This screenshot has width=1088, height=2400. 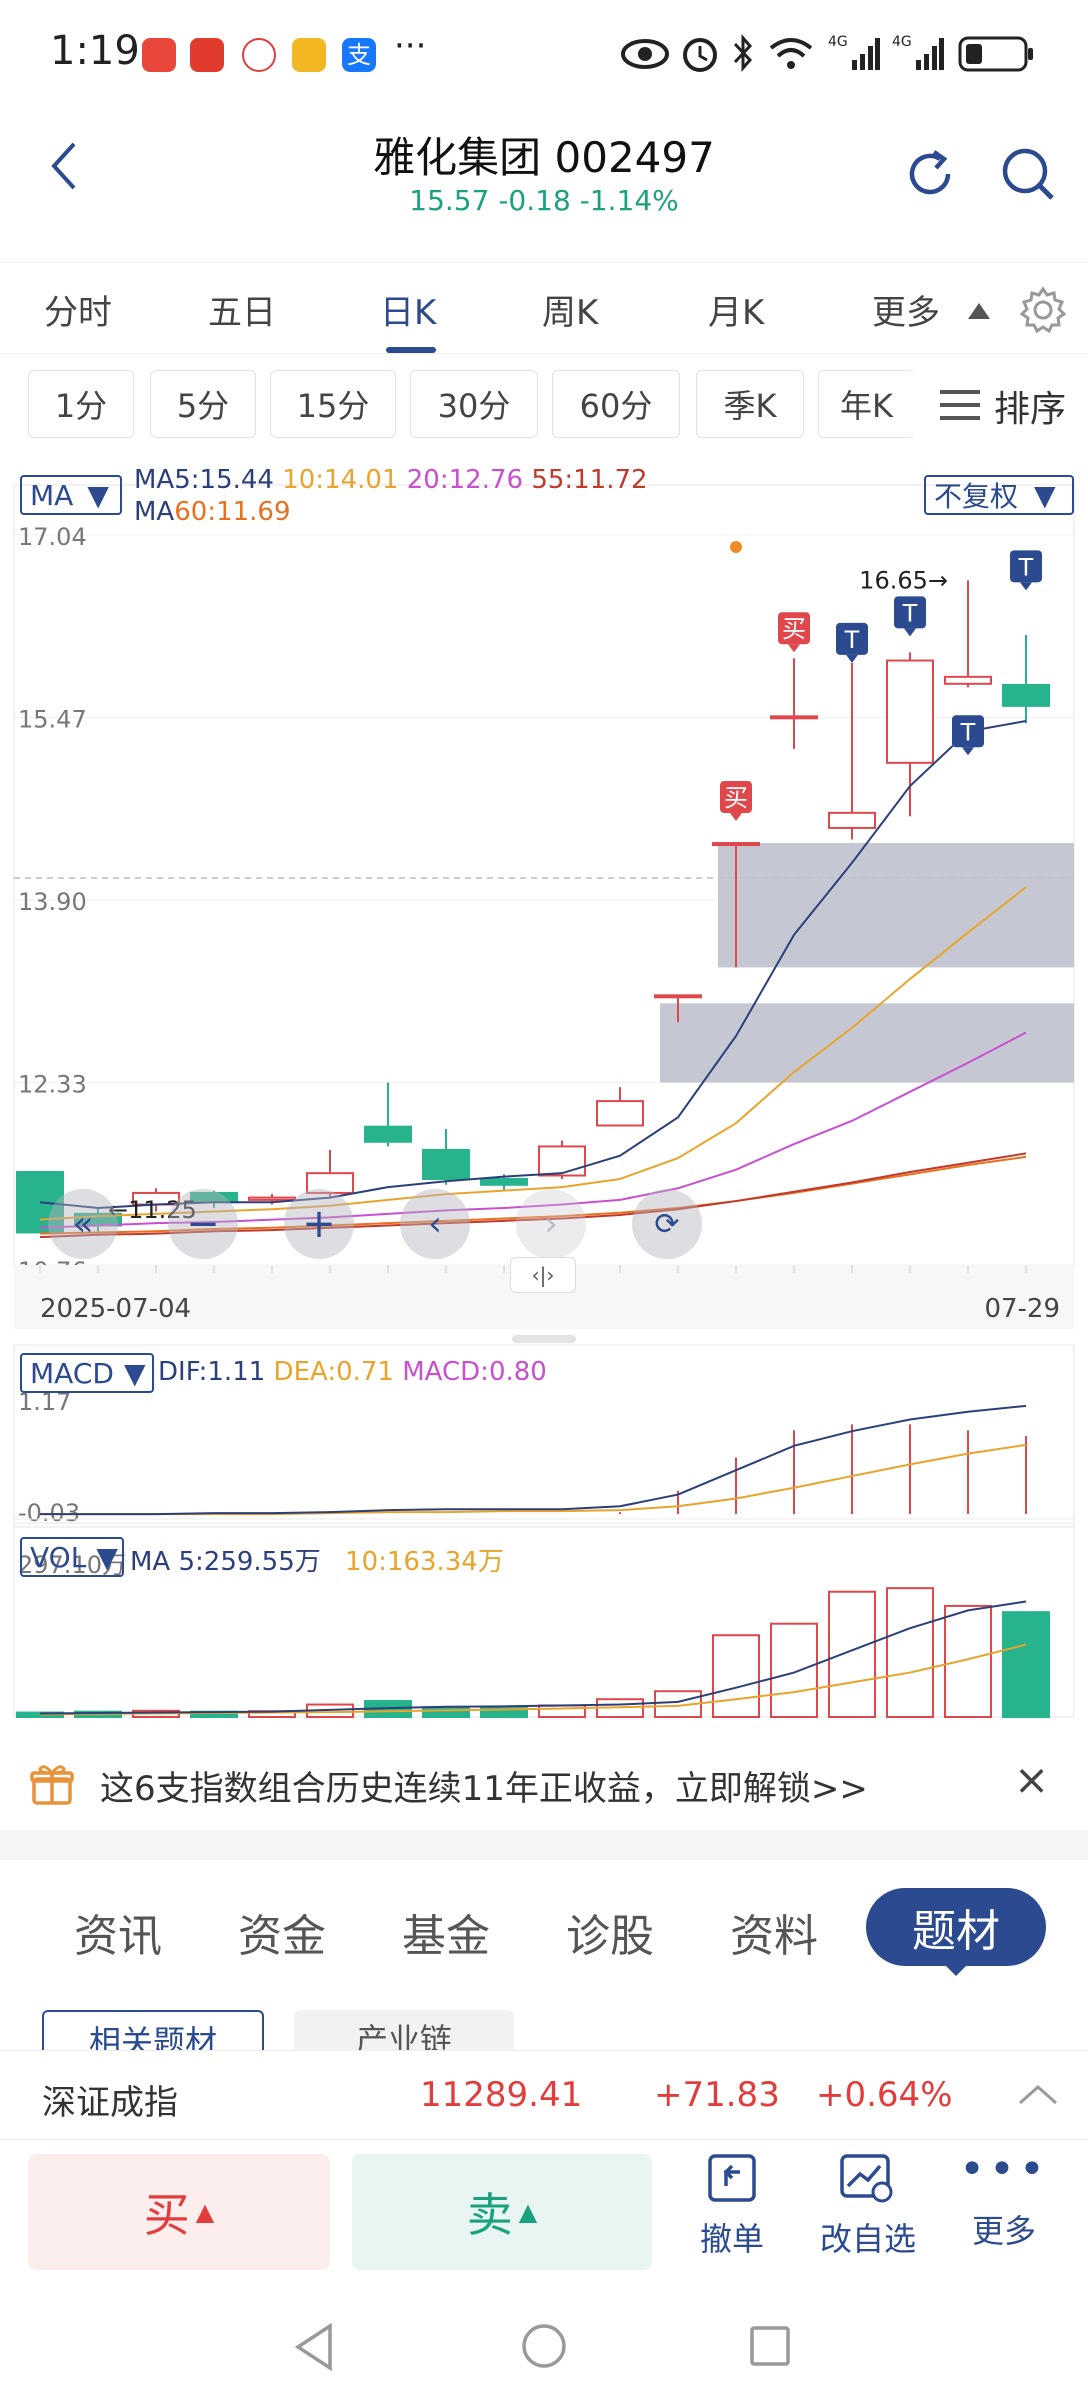 What do you see at coordinates (1043, 310) in the screenshot?
I see `settings-gear-icon` at bounding box center [1043, 310].